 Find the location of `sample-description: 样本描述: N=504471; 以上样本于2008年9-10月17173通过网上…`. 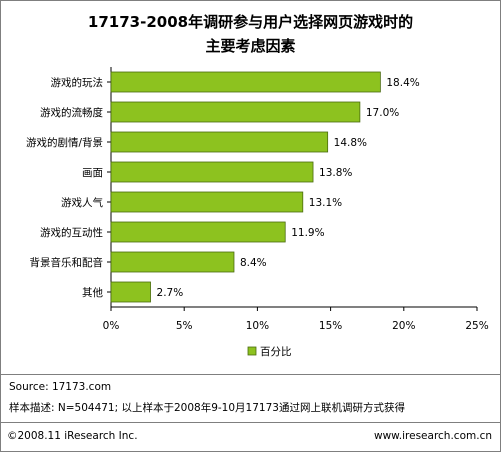

sample-description: 样本描述: N=504471; 以上样本于2008年9-10月17173通过网上… is located at coordinates (207, 408).